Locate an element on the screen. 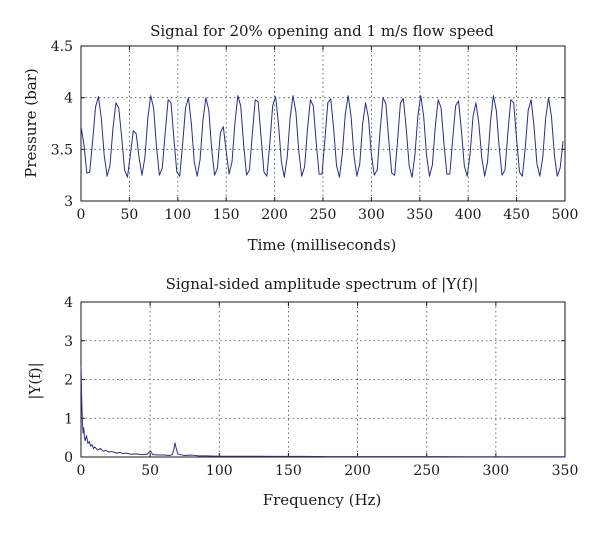 The height and width of the screenshot is (536, 600). x-axis-label: Time (milliseconds) is located at coordinates (322, 245).